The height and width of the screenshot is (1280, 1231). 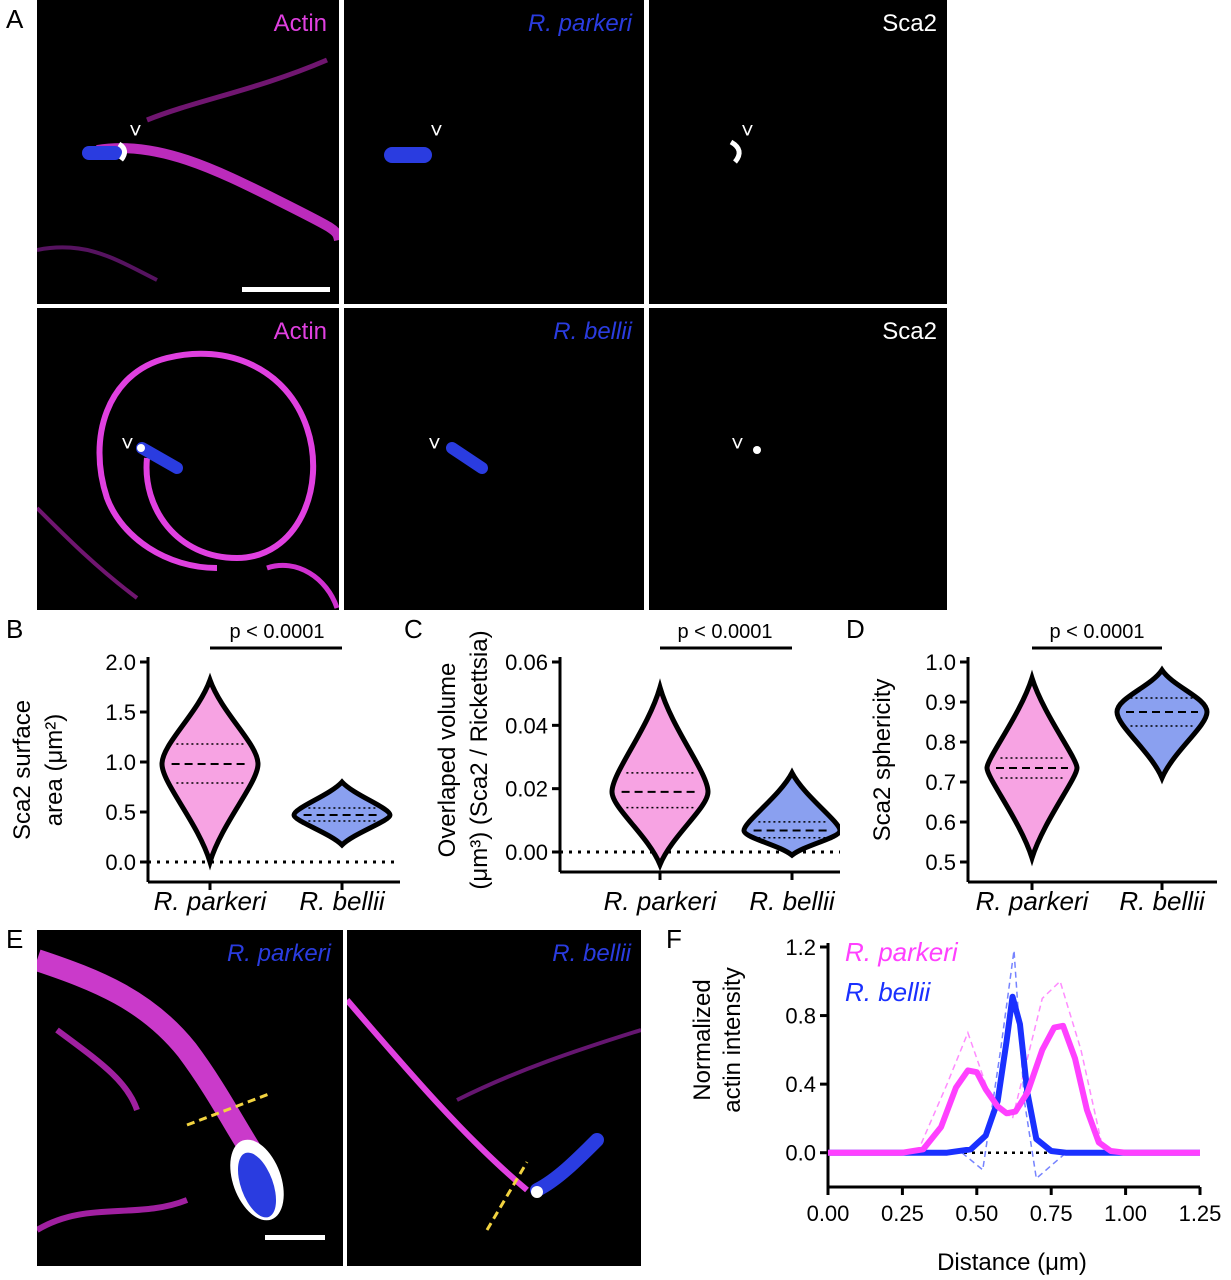 What do you see at coordinates (592, 331) in the screenshot?
I see `label-bacteria-row2: R. bellii` at bounding box center [592, 331].